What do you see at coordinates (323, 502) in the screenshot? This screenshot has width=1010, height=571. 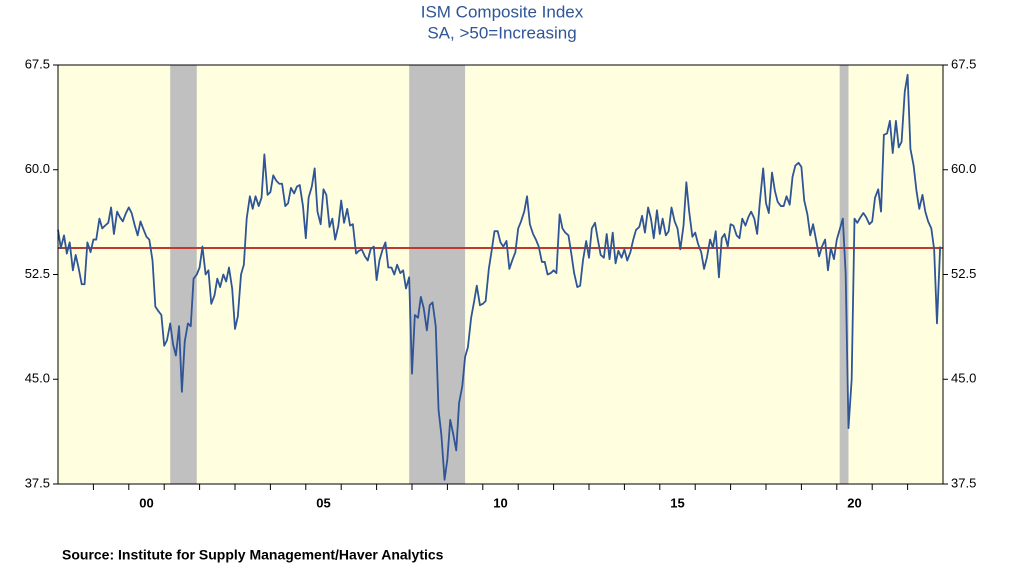 I see `x-tick-label: 05` at bounding box center [323, 502].